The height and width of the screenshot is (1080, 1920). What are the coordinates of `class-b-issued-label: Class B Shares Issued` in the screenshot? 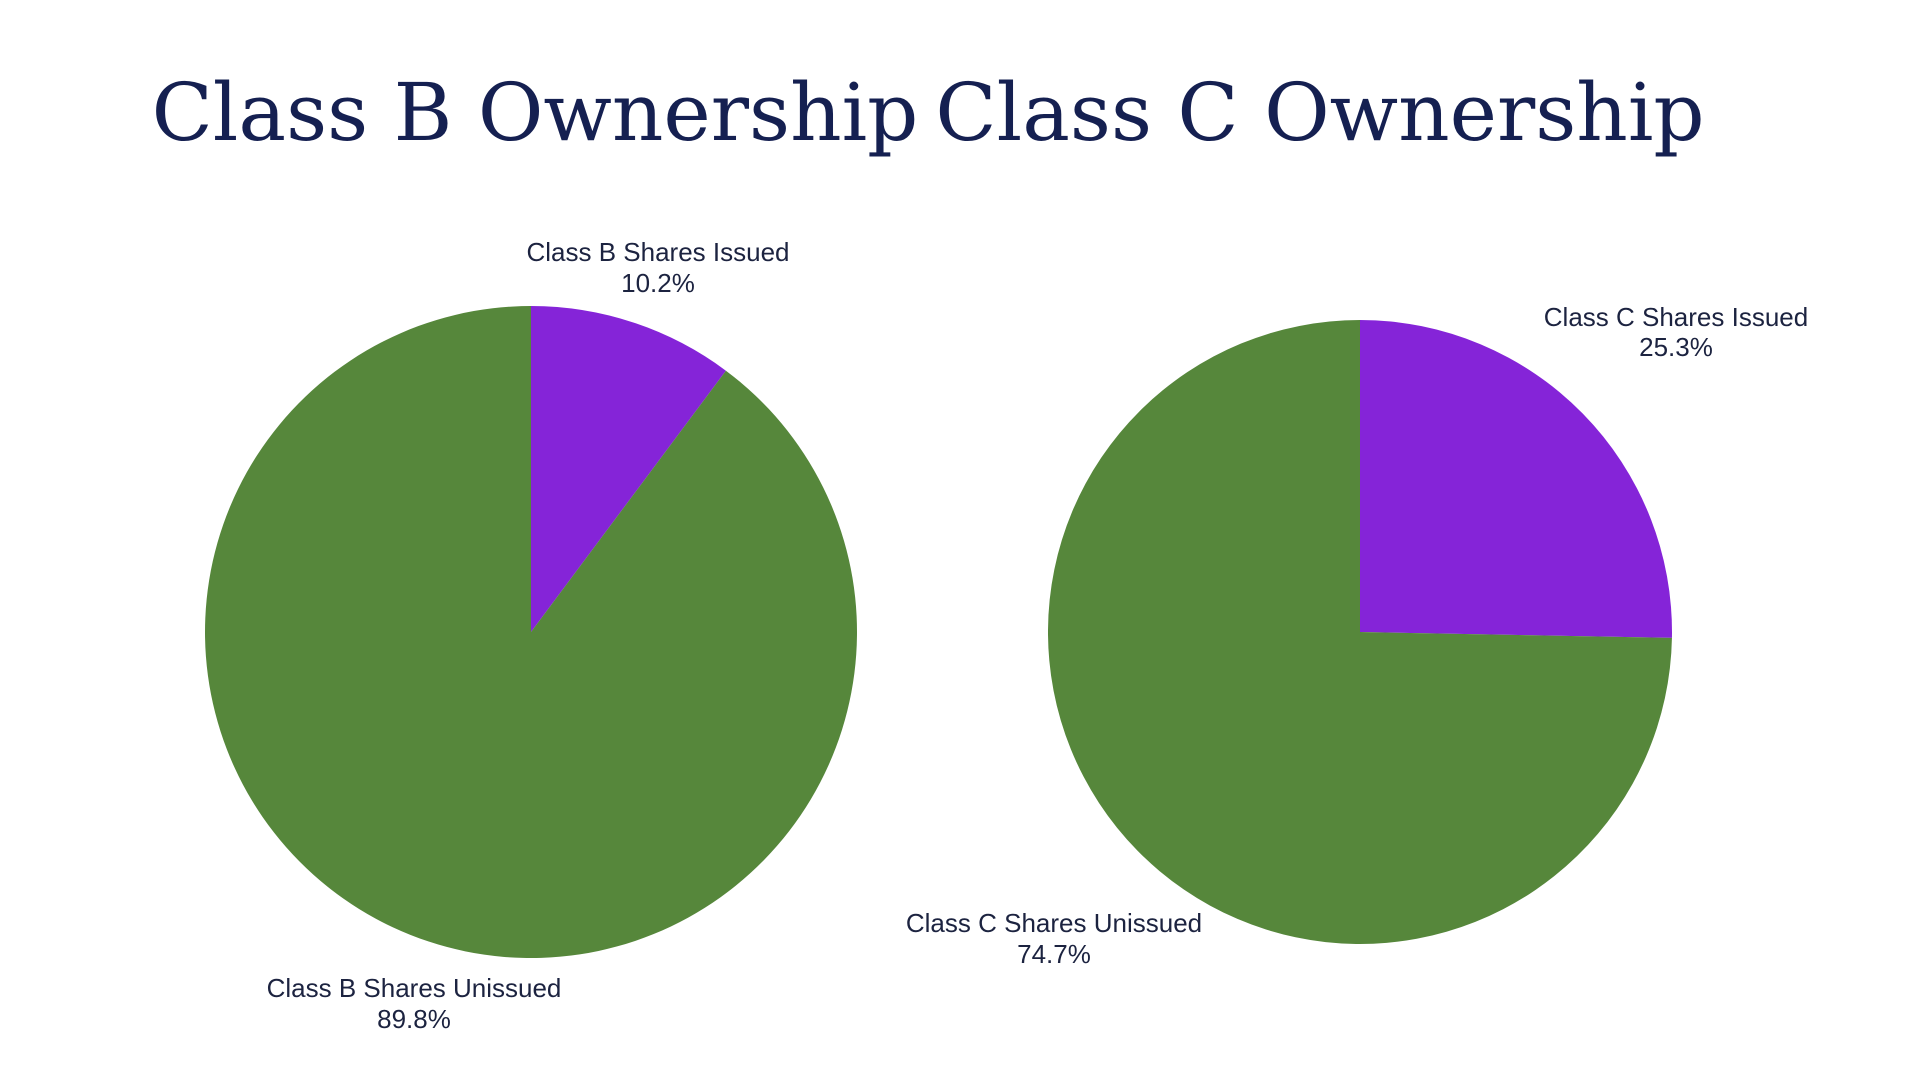 It's located at (657, 252).